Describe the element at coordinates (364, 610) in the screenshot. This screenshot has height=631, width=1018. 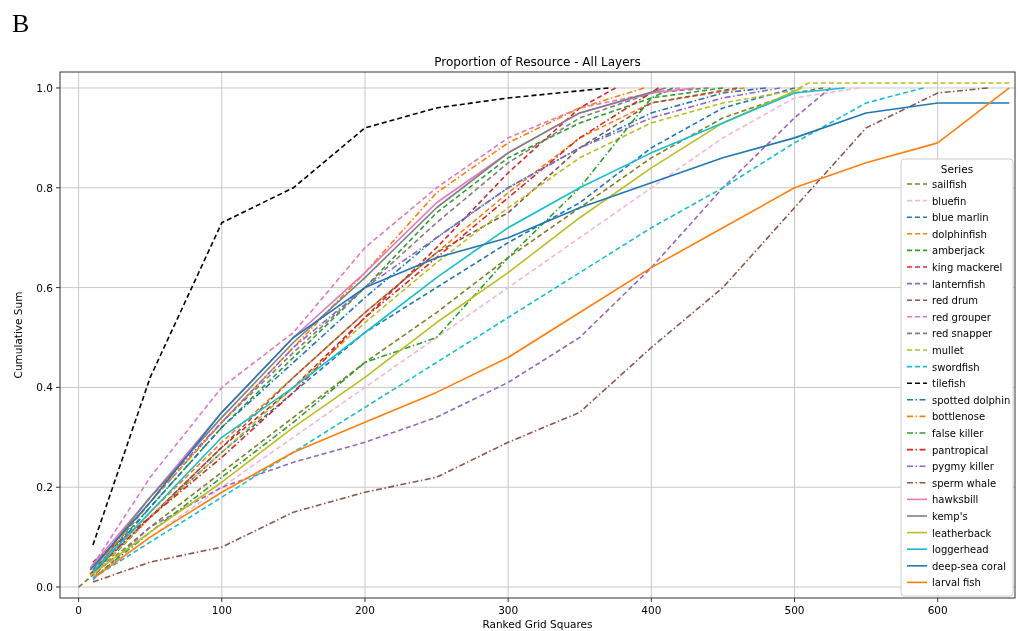
I see `x-tick-label: 200` at that location.